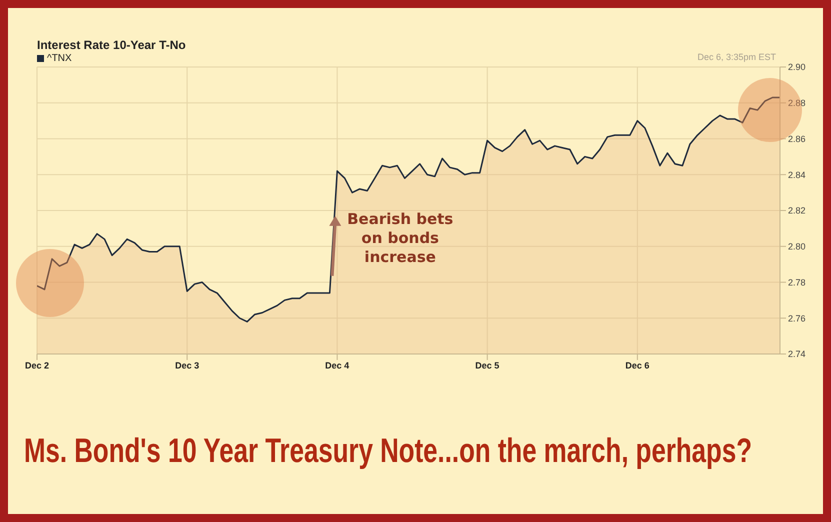 The width and height of the screenshot is (831, 522). What do you see at coordinates (736, 57) in the screenshot?
I see `text: Dec 6, 3:35pm EST` at bounding box center [736, 57].